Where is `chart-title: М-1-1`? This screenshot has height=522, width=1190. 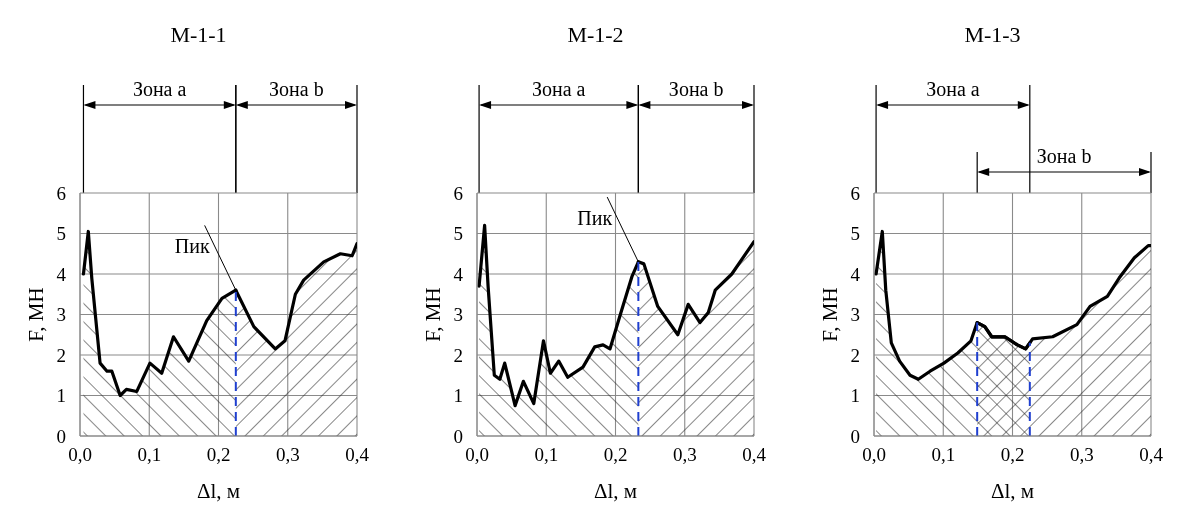
chart-title: М-1-1 is located at coordinates (198, 35).